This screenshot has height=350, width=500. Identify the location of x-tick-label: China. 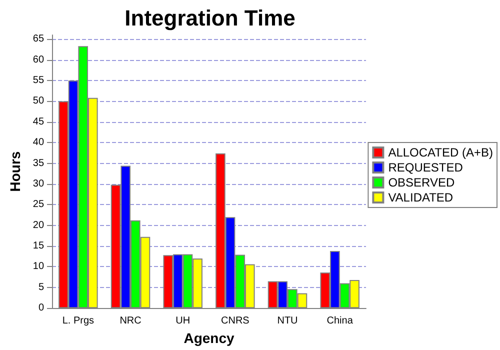
(340, 321).